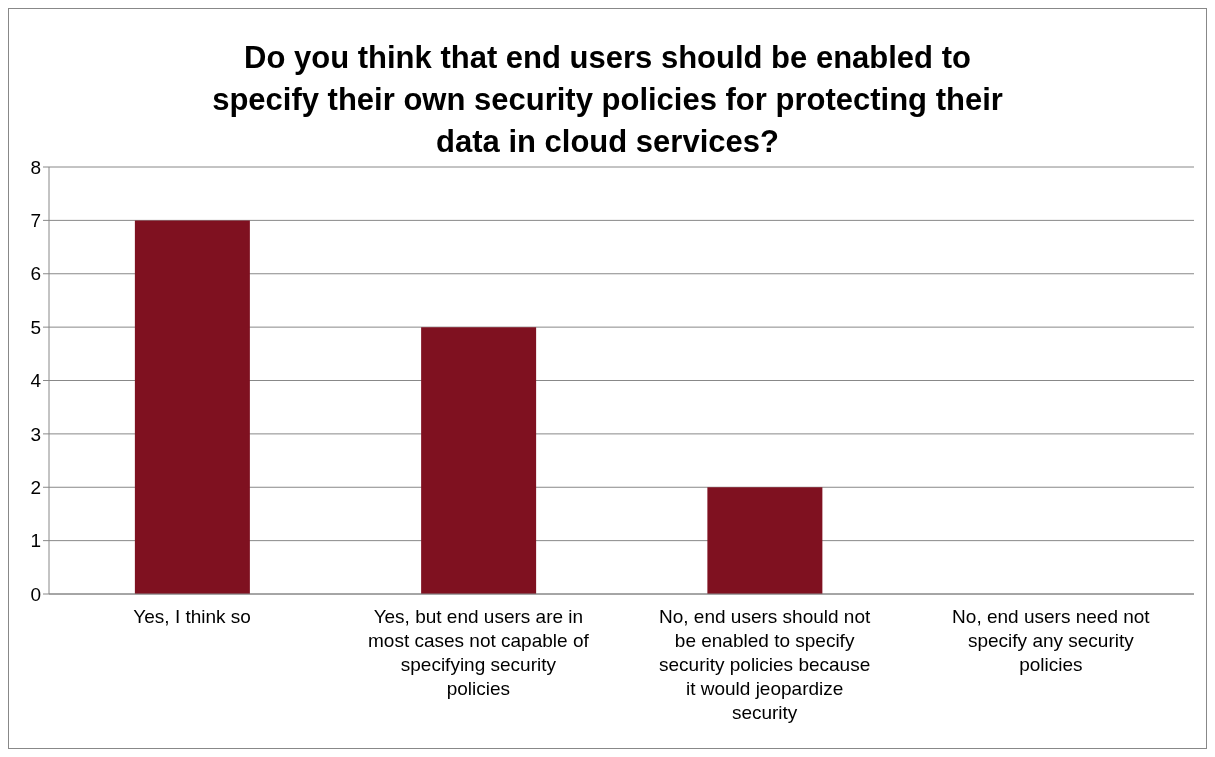 This screenshot has width=1215, height=757. What do you see at coordinates (765, 665) in the screenshot?
I see `x-tick-label: No, end users should not be enabled to specify security policies because it would jeopardize security` at bounding box center [765, 665].